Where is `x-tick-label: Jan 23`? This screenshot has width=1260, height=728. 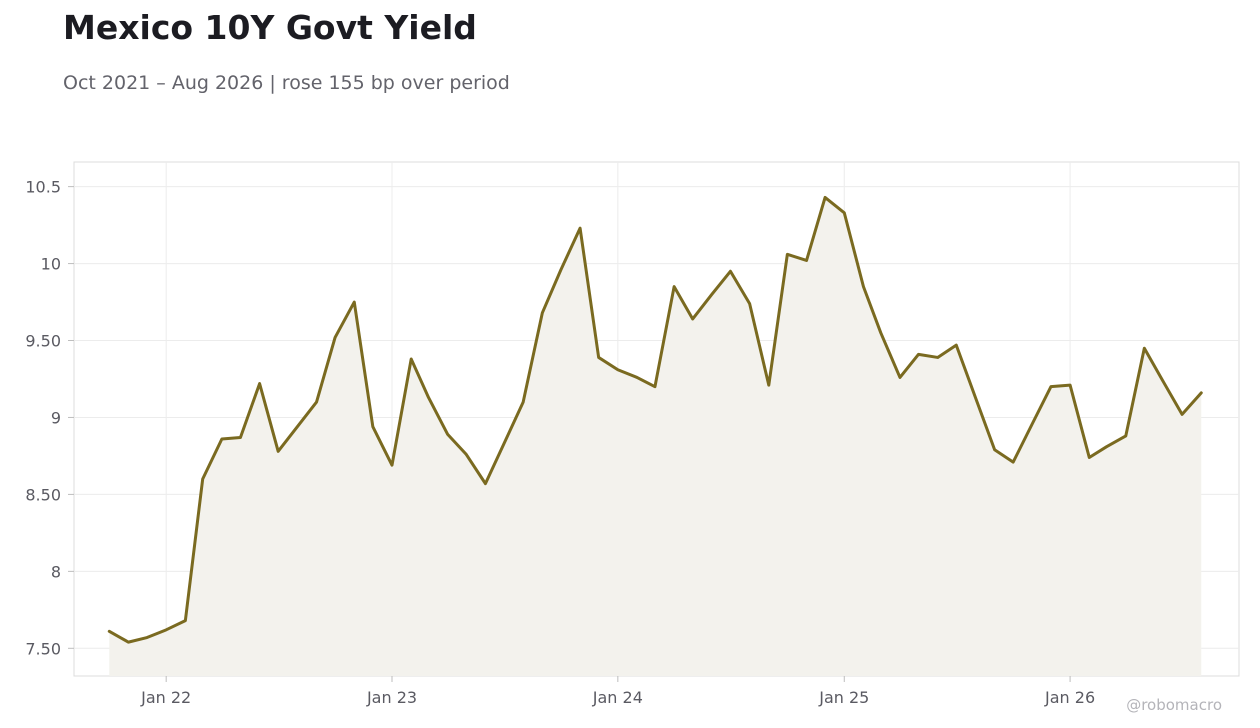 x-tick-label: Jan 23 is located at coordinates (391, 697).